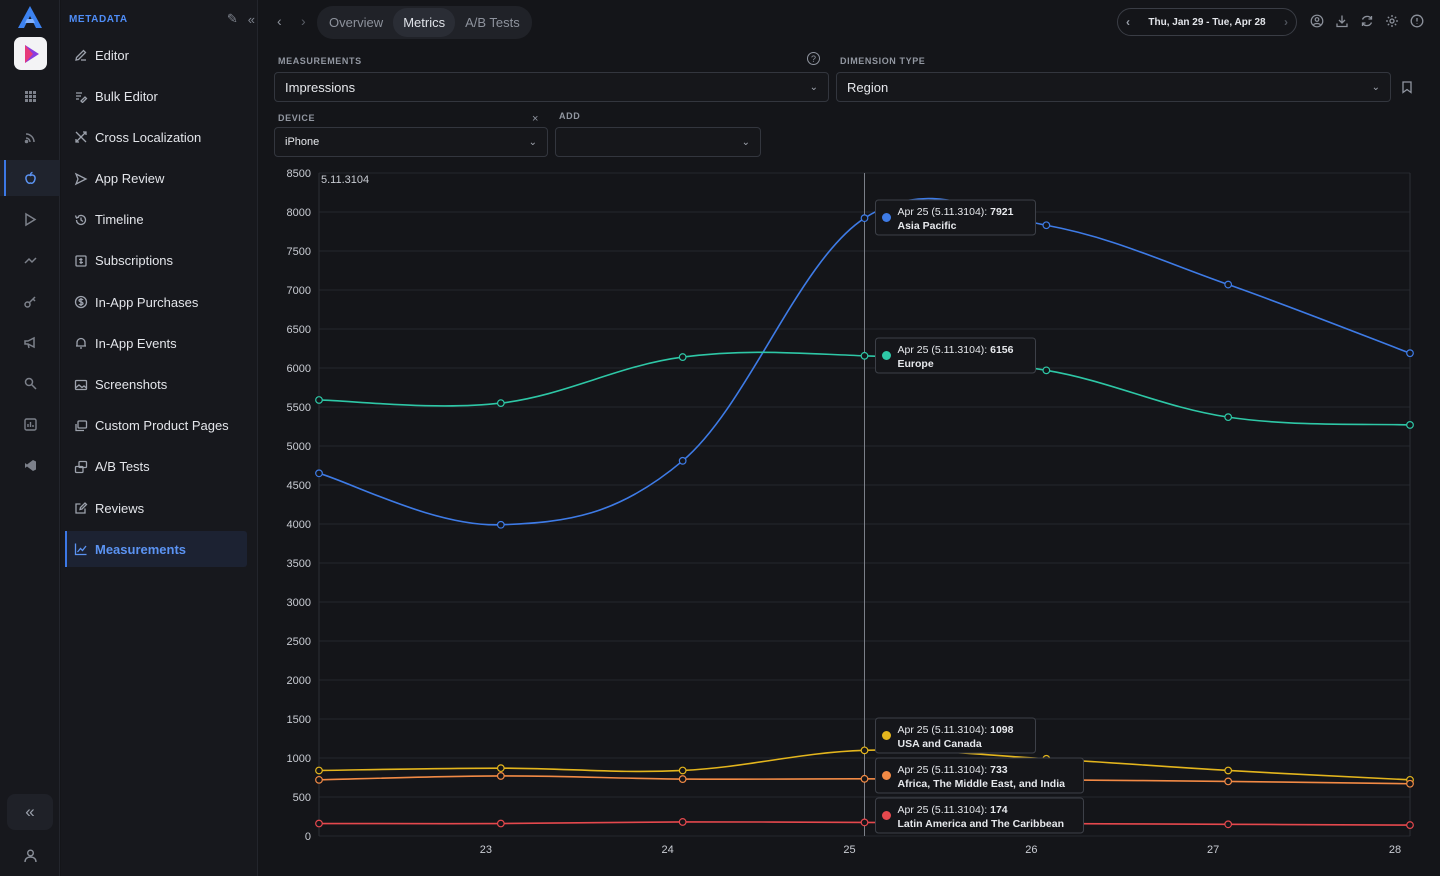 This screenshot has height=876, width=1440. What do you see at coordinates (956, 730) in the screenshot?
I see `tooltip-date-label: Apr 25 (5.11.3104): 1098` at bounding box center [956, 730].